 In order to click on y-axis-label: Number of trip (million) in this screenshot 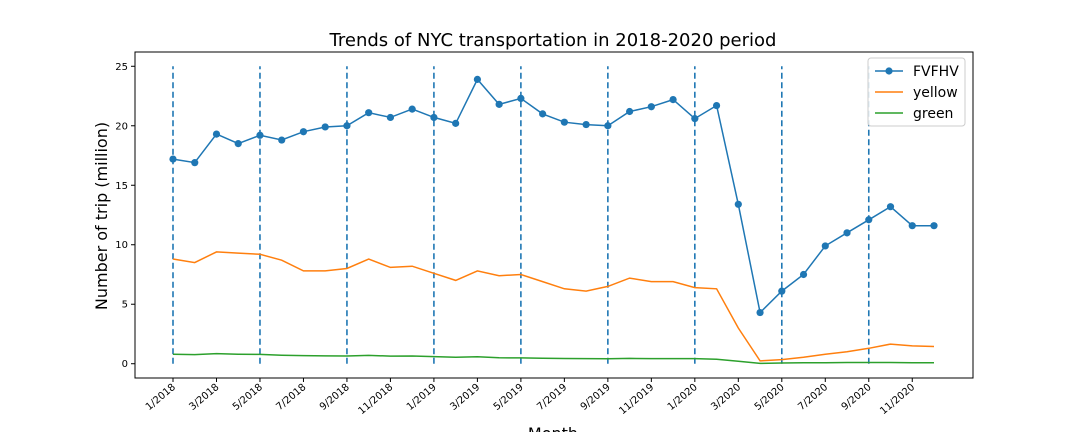, I will do `click(101, 216)`.